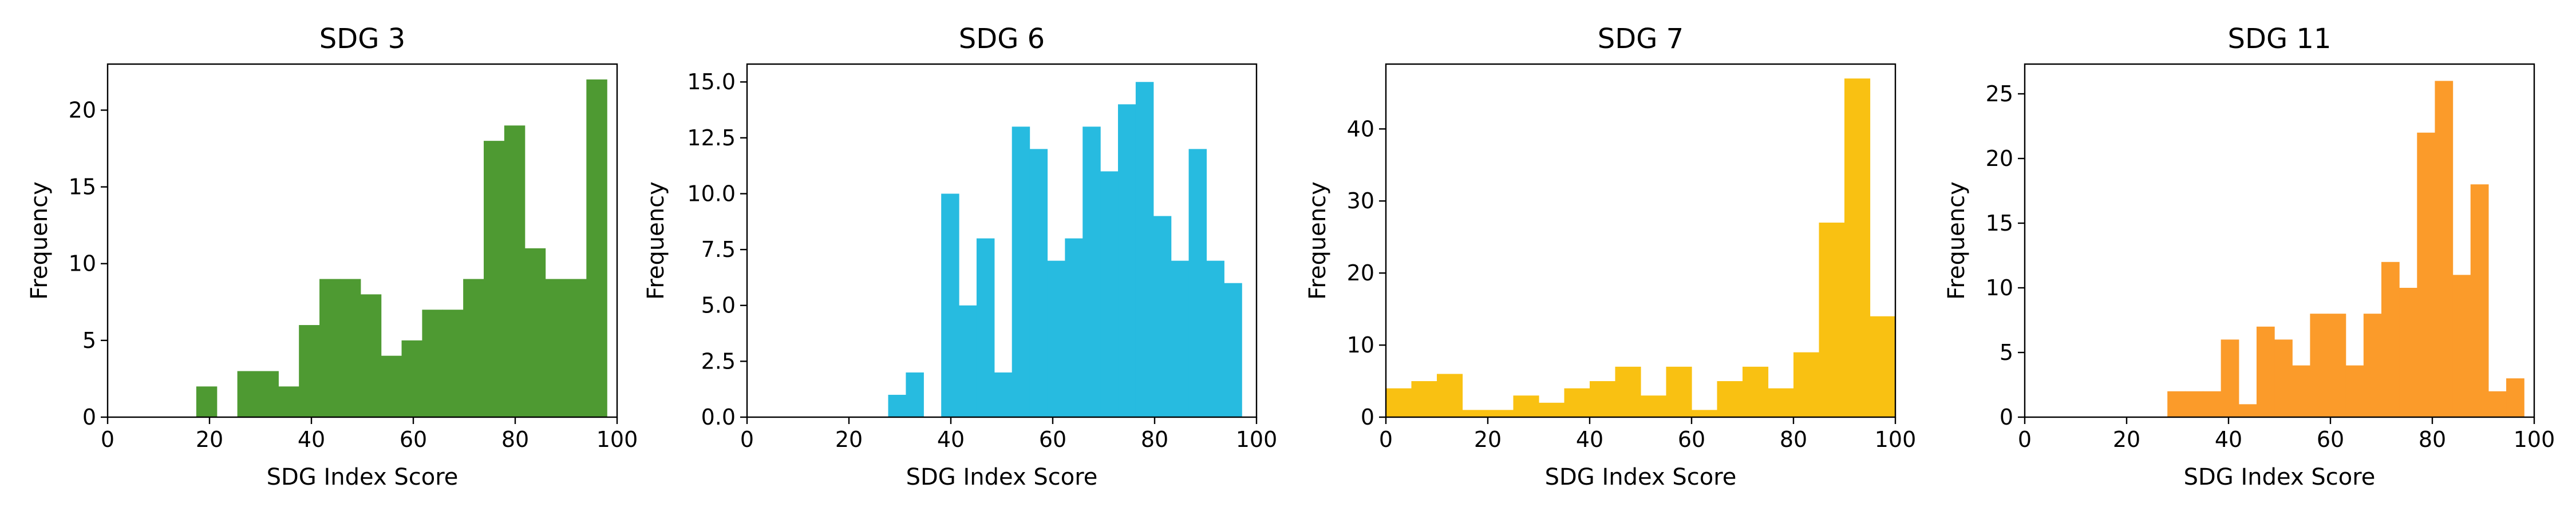 This screenshot has height=515, width=2576. What do you see at coordinates (711, 193) in the screenshot?
I see `y-tick-label: 10.0` at bounding box center [711, 193].